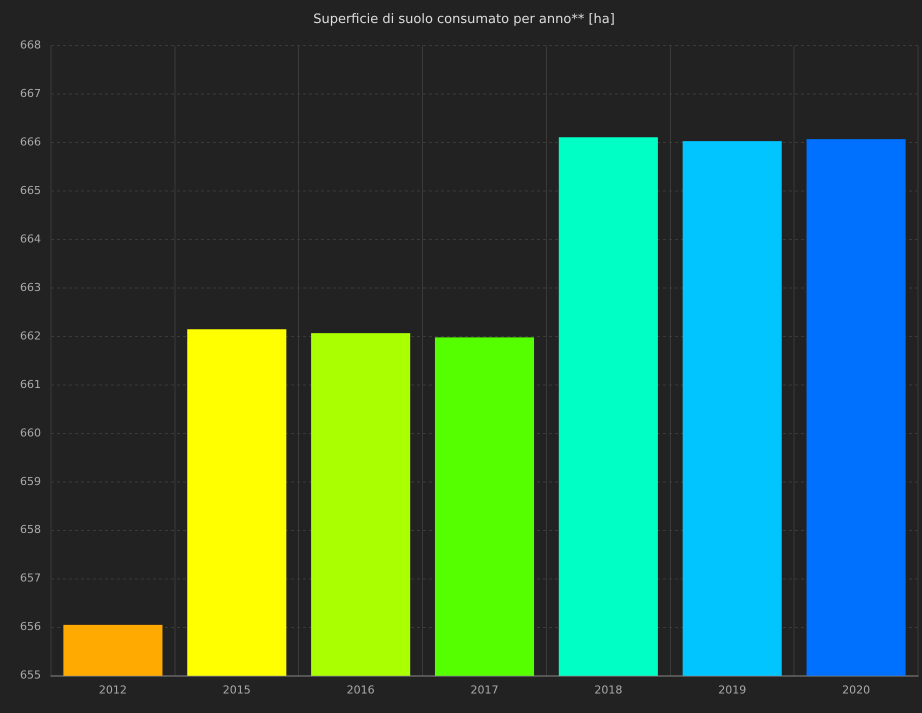  Describe the element at coordinates (30, 45) in the screenshot. I see `y-tick-label: 668` at that location.